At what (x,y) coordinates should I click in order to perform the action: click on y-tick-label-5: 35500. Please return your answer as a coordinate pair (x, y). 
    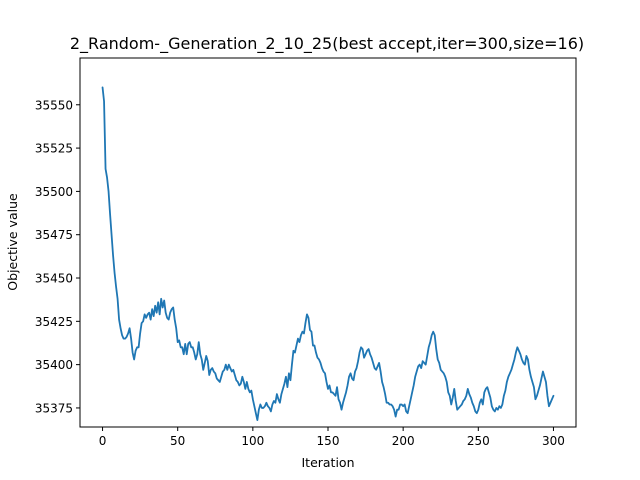
    Looking at the image, I should click on (54, 192).